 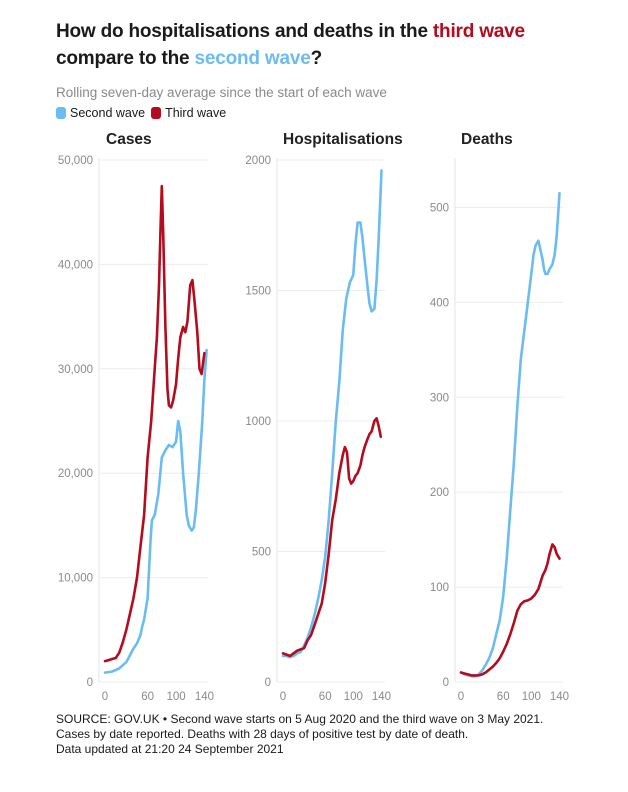 I want to click on legend-label-second-wave: Second wave, so click(x=108, y=113).